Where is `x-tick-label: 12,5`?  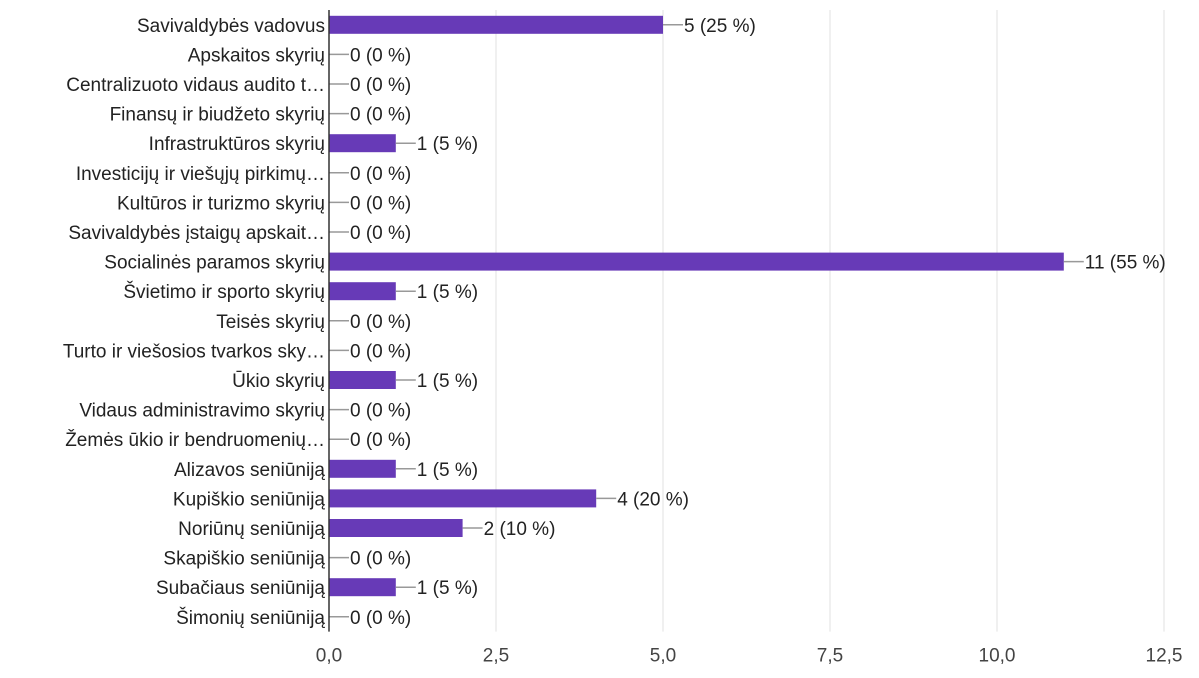
x-tick-label: 12,5 is located at coordinates (1164, 656).